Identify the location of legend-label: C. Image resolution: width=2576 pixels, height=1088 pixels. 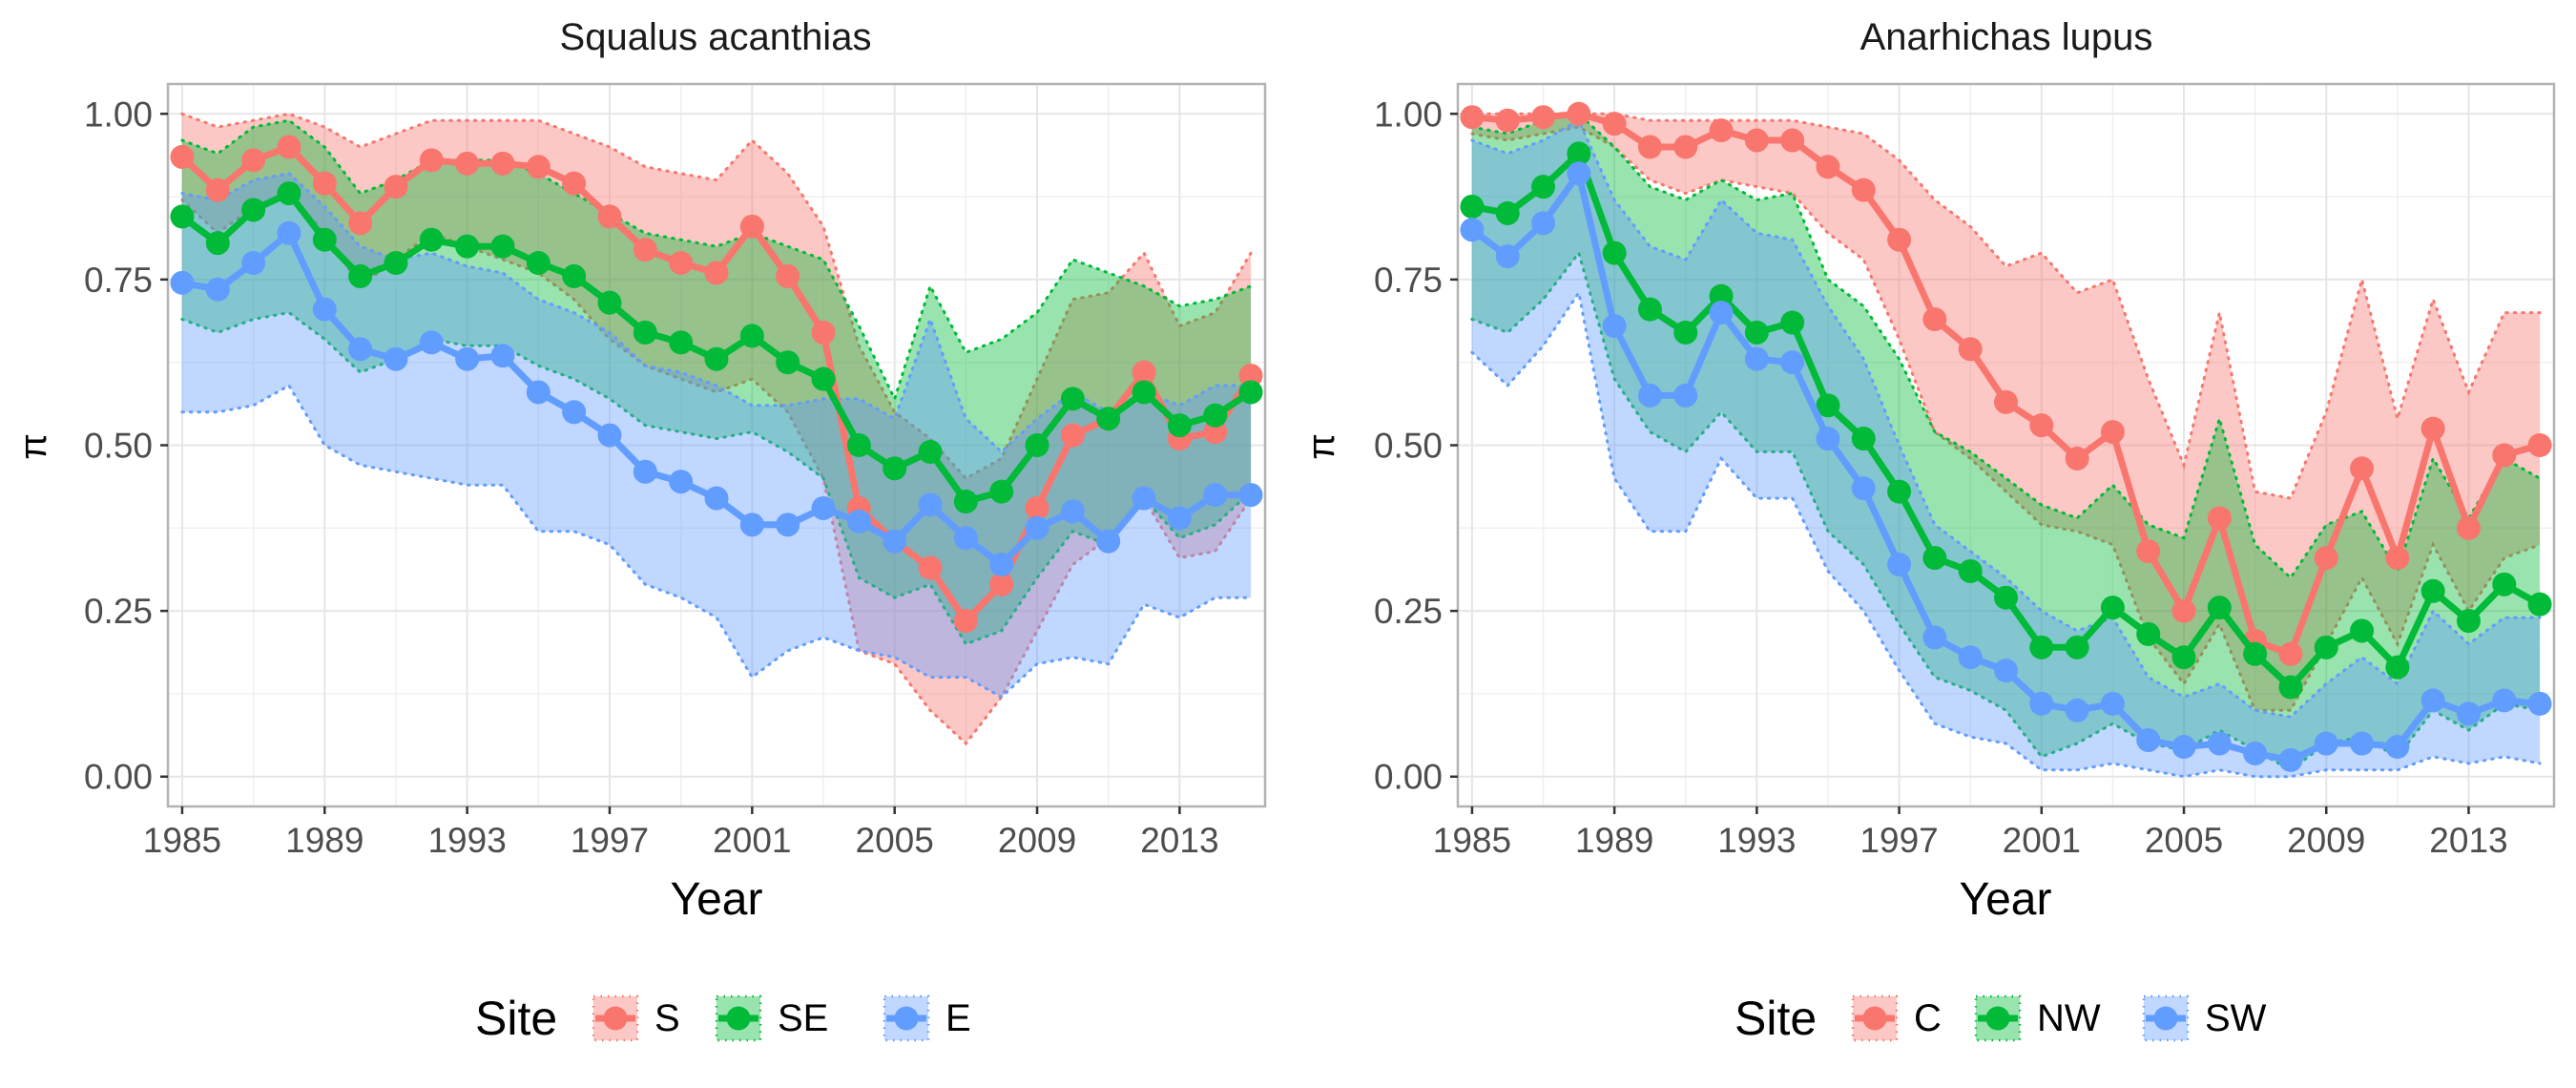
(1928, 1018).